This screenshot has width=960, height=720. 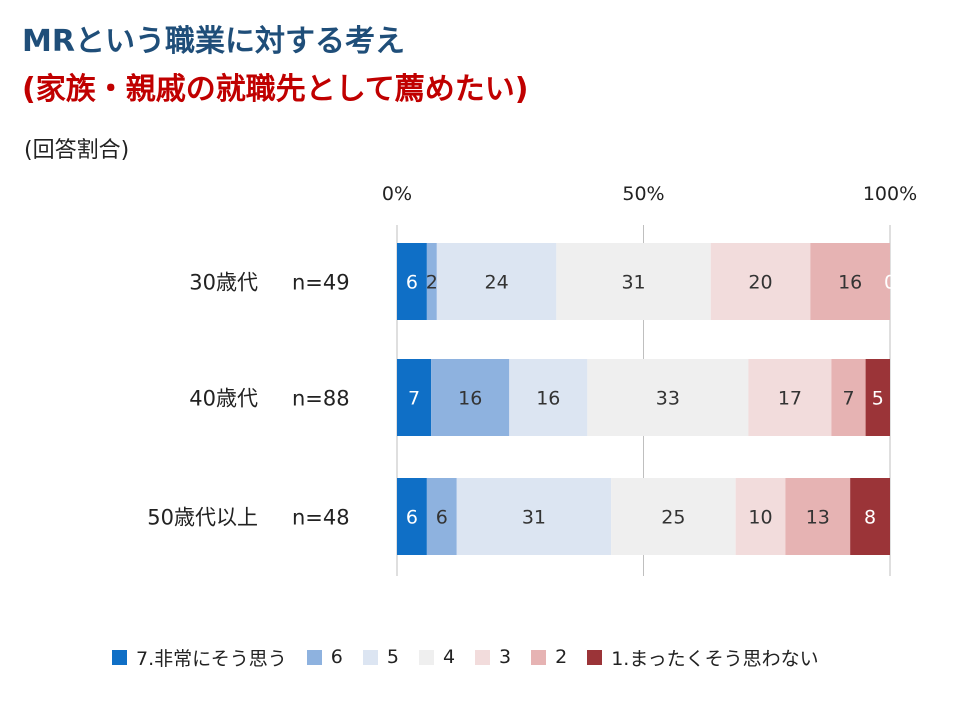 I want to click on legend-label: 2, so click(x=561, y=657).